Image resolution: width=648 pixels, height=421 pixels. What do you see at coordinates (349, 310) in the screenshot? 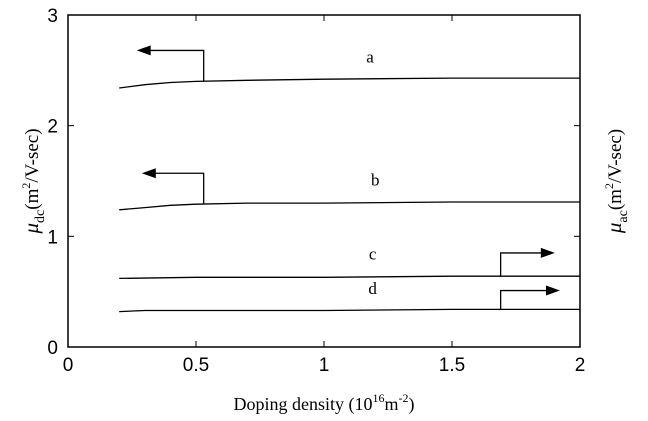
I see `series-line-d` at bounding box center [349, 310].